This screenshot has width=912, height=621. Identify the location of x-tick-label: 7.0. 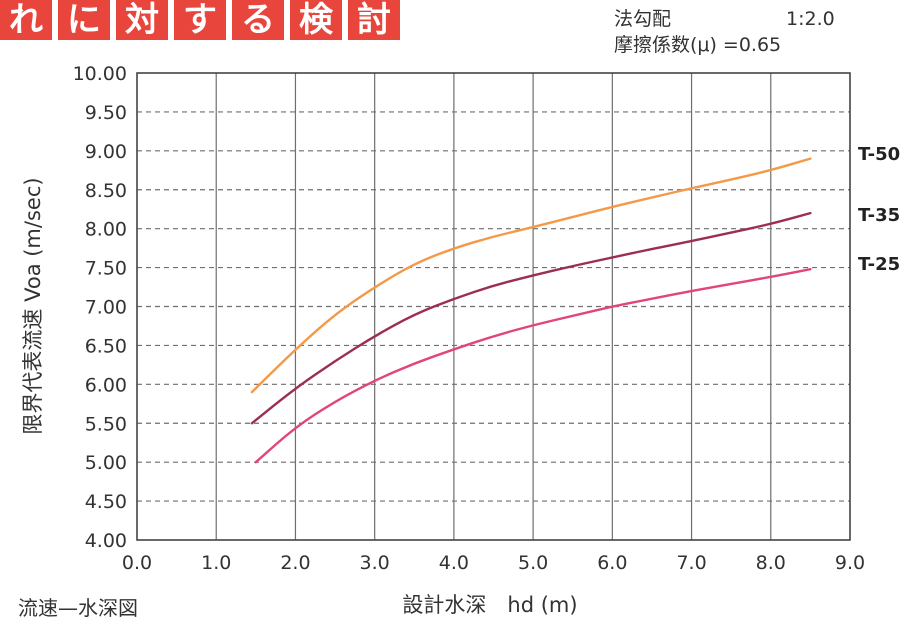
(691, 563).